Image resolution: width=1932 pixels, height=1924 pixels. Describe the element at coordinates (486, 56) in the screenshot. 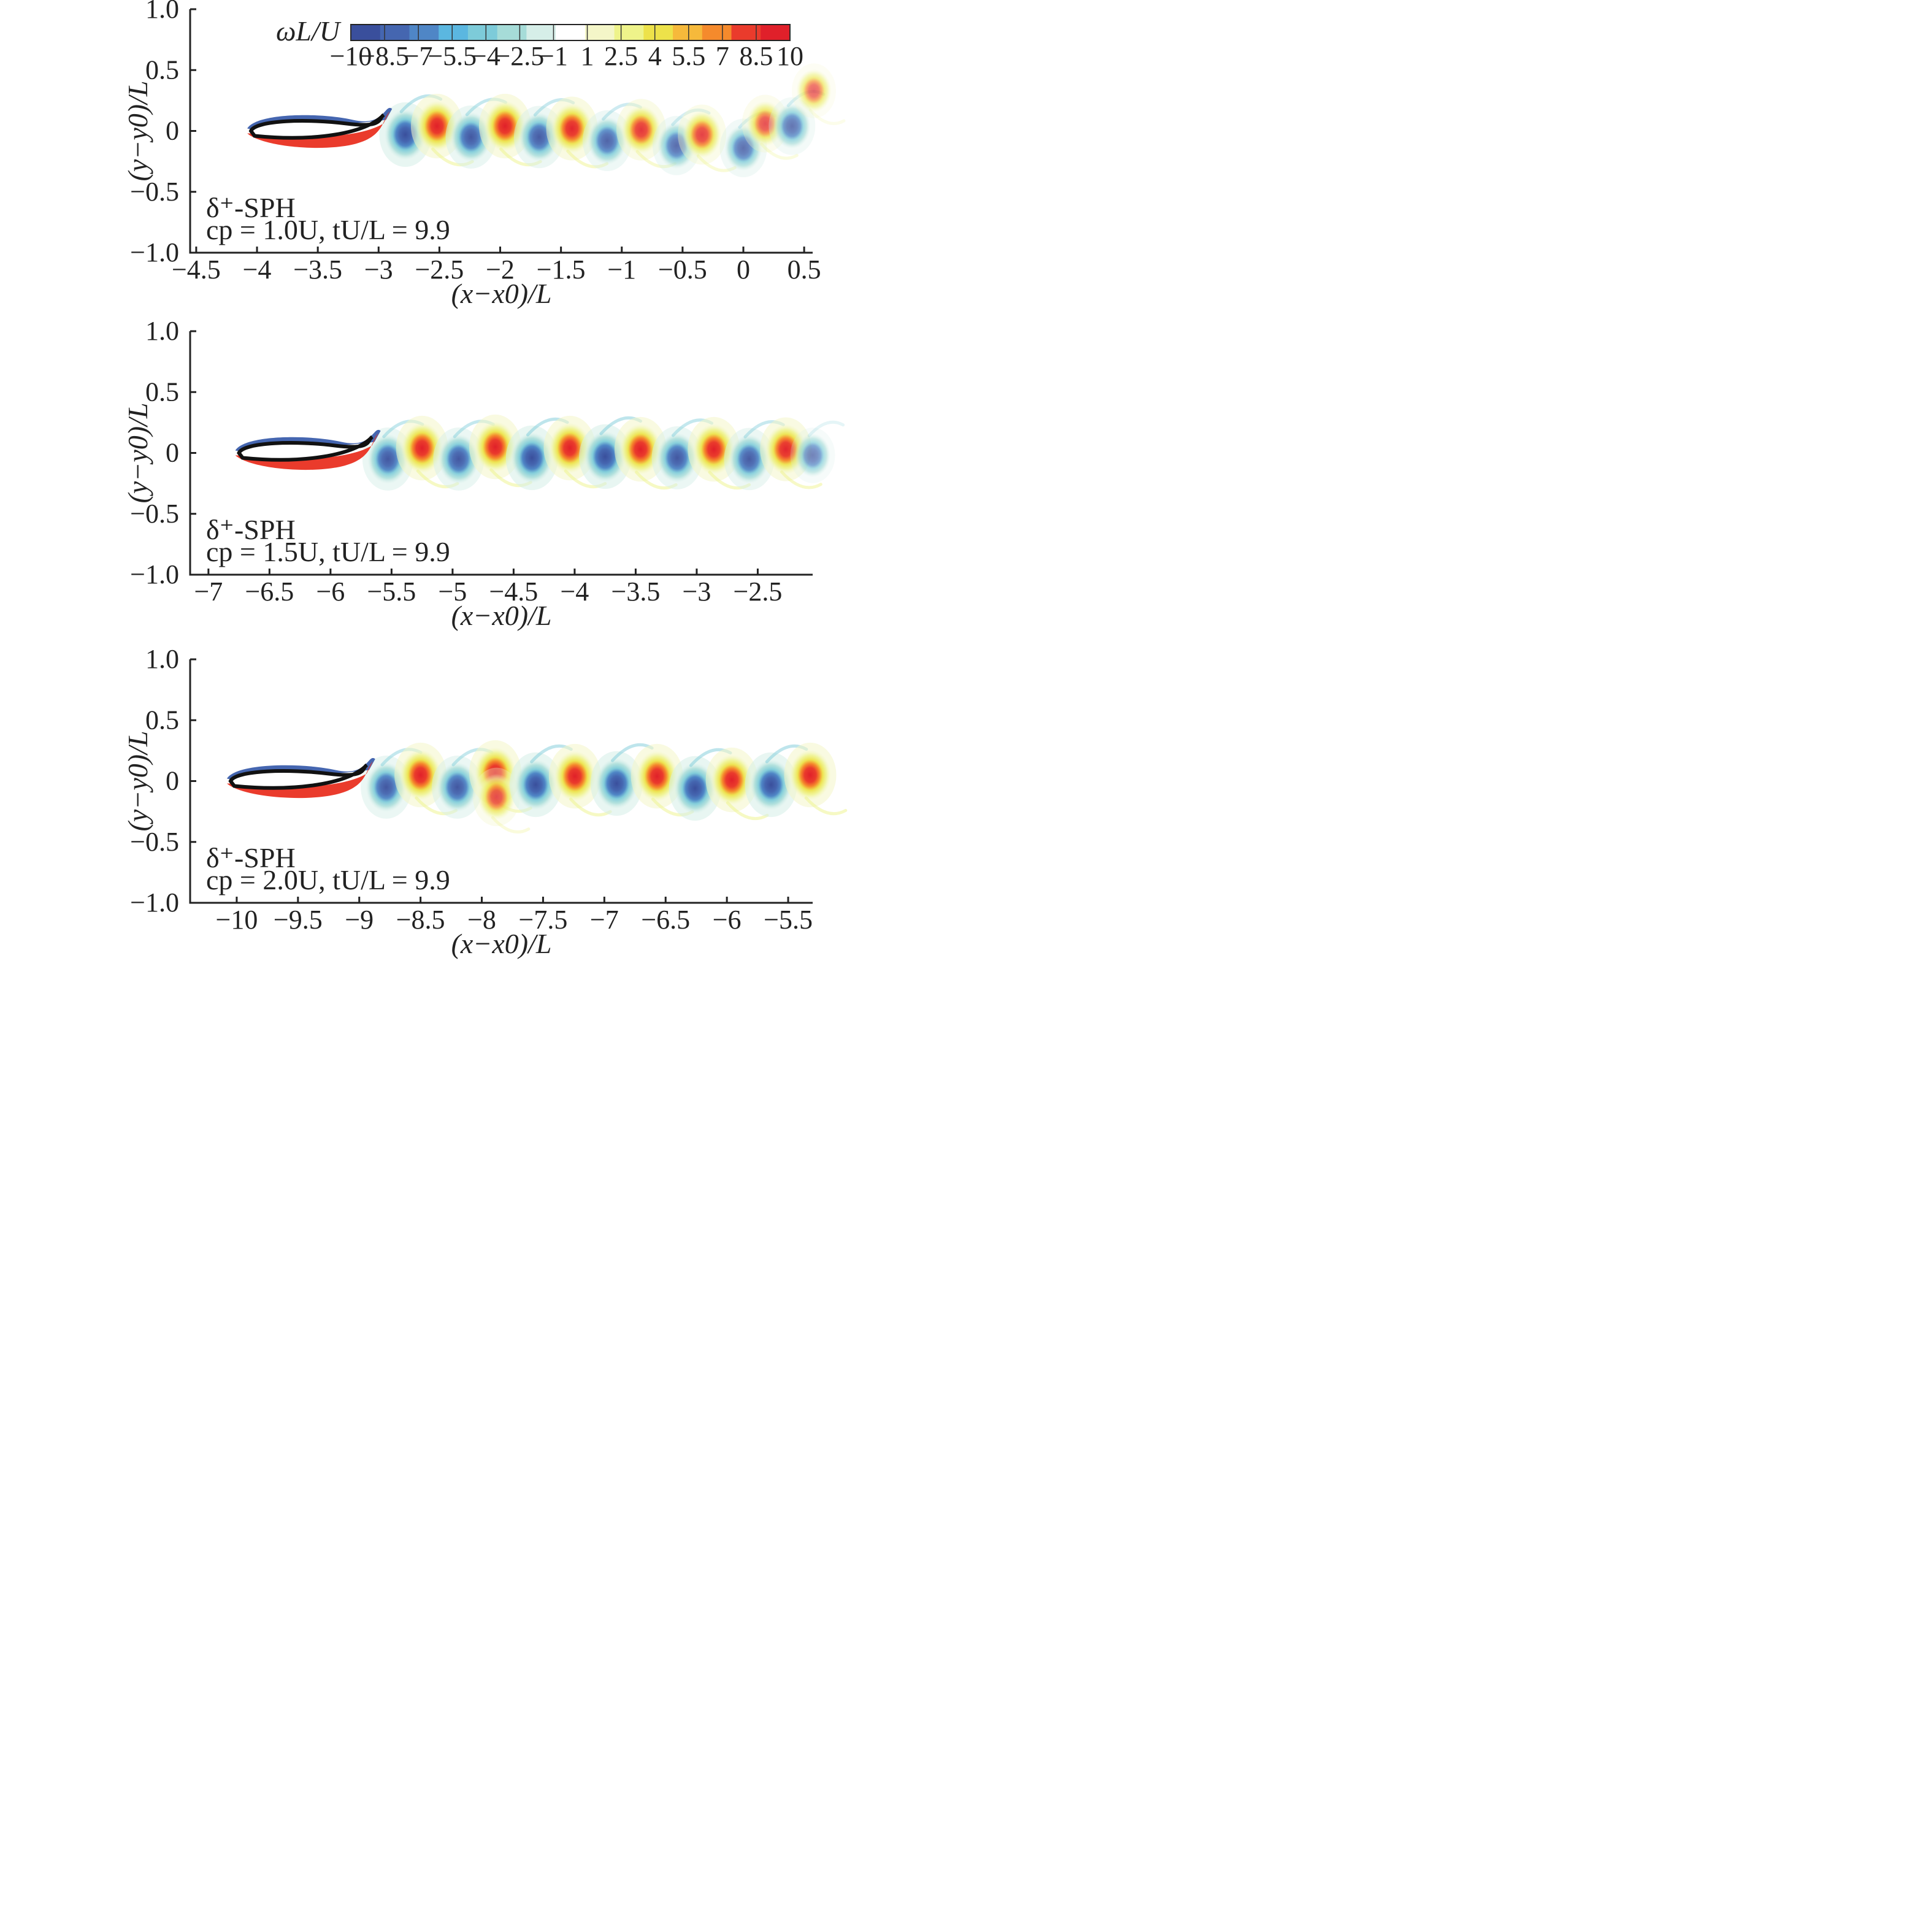

I see `colorbar-tick-label: −4` at that location.